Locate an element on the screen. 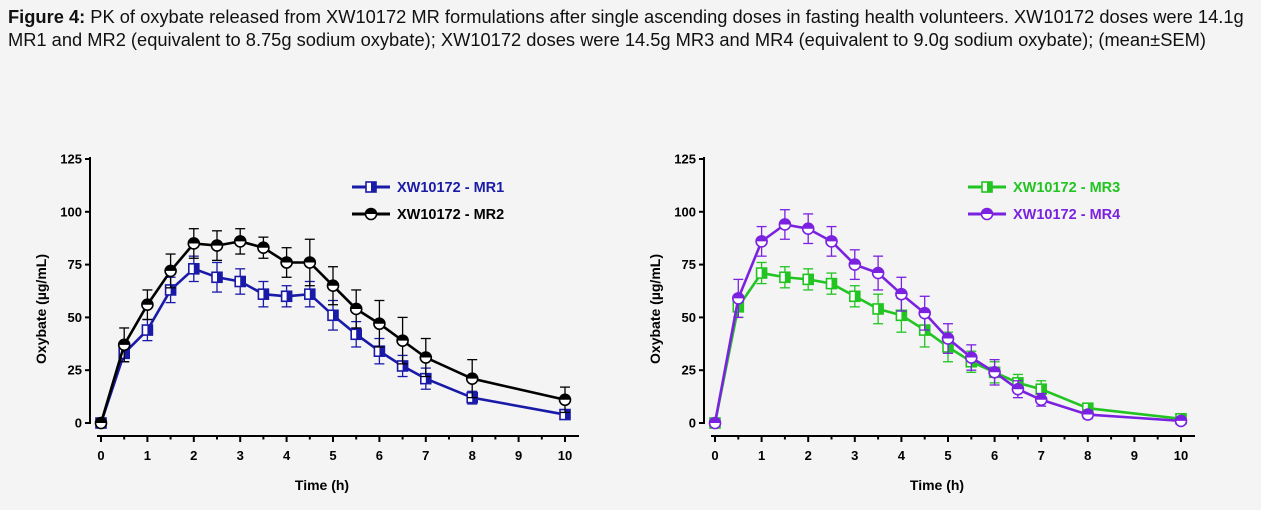  figure-label: Figure 4: is located at coordinates (47, 16).